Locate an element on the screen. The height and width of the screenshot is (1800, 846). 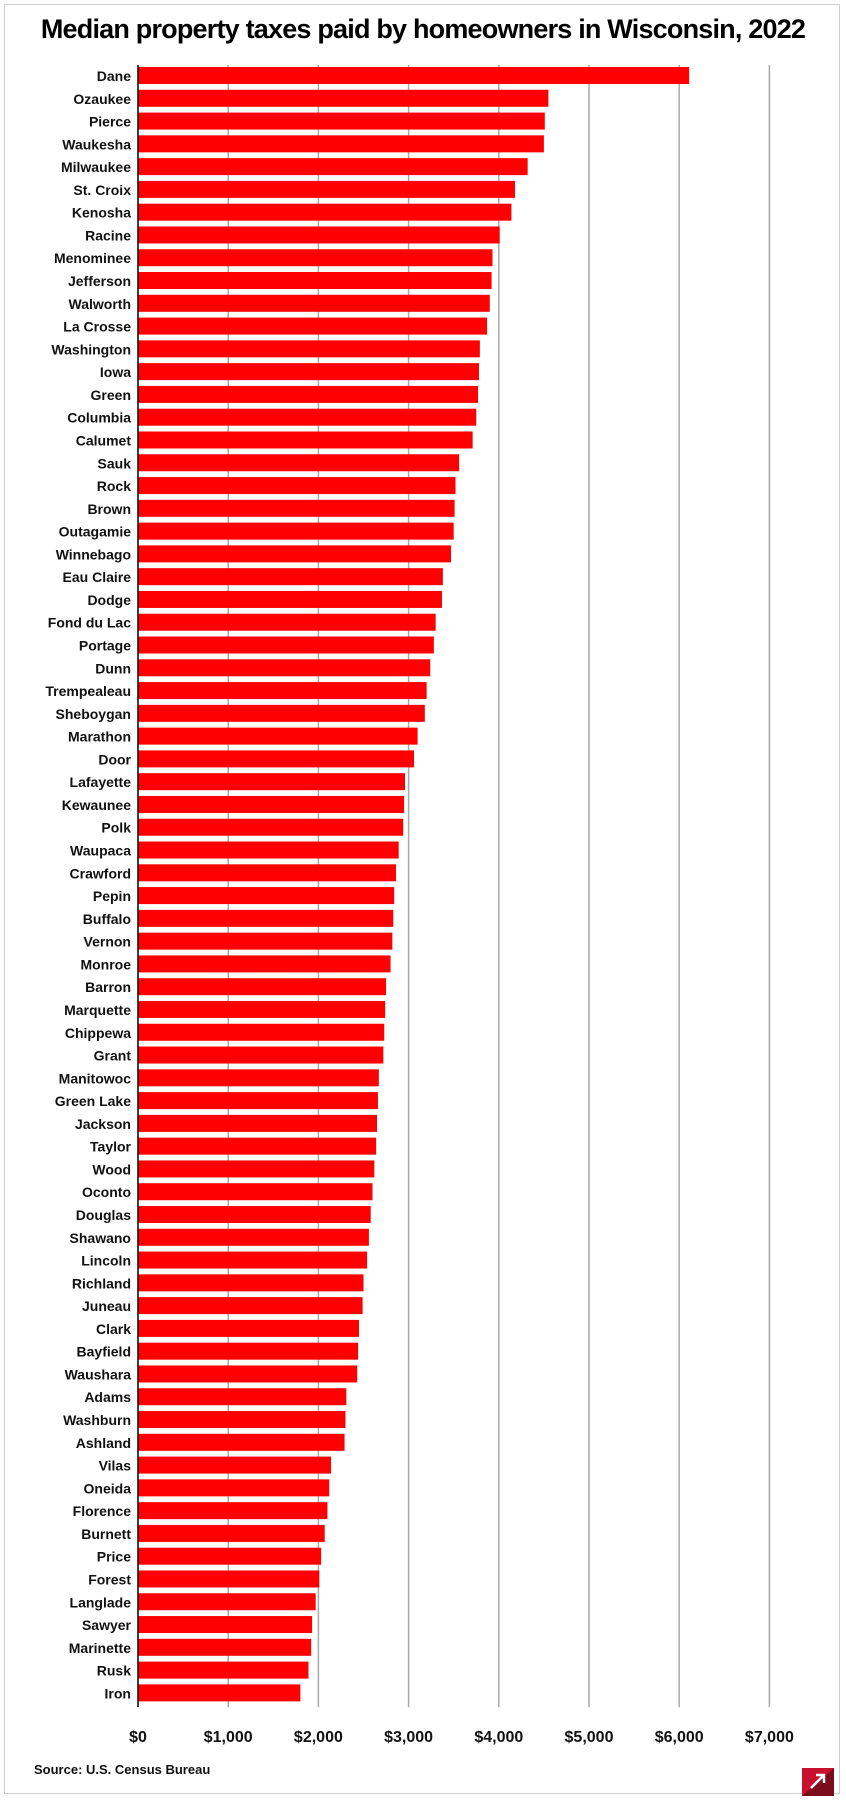
category-label: Washington is located at coordinates (91, 349).